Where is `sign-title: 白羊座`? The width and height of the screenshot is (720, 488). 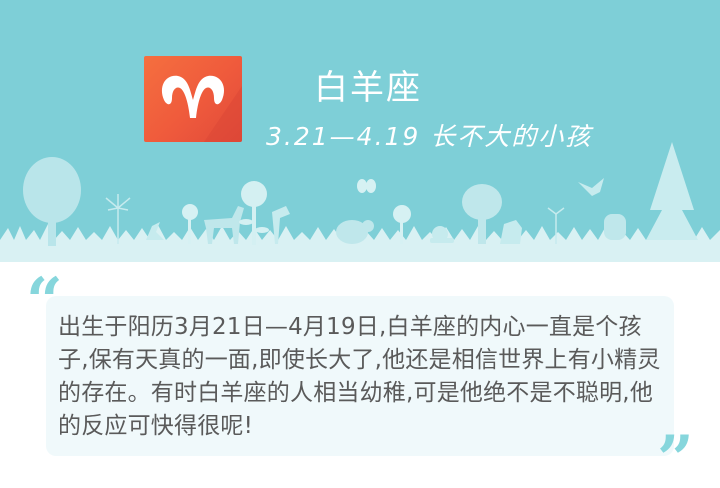 sign-title: 白羊座 is located at coordinates (368, 88).